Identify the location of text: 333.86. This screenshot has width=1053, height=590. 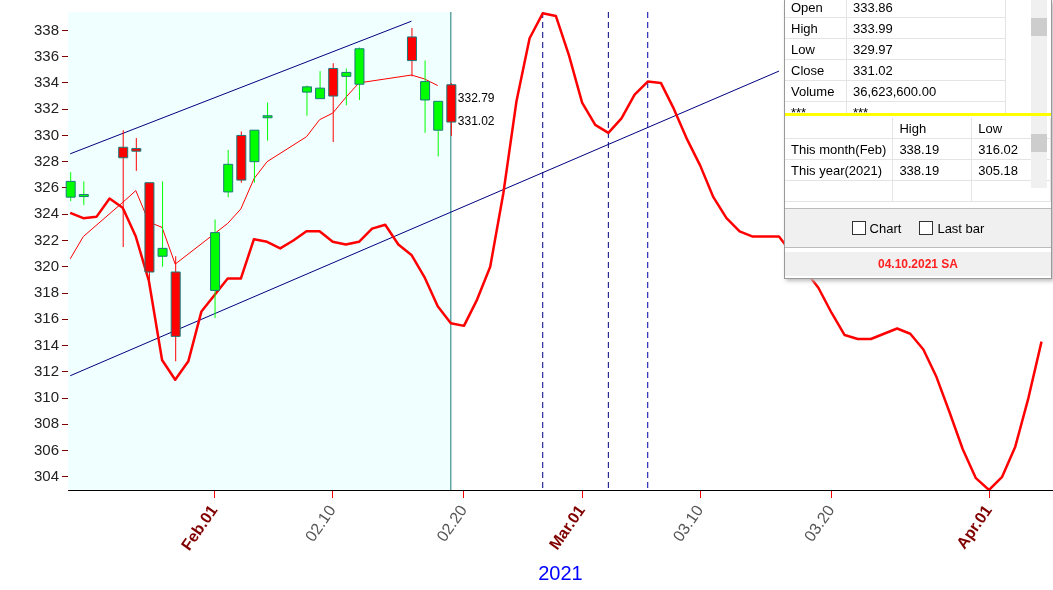
(873, 7).